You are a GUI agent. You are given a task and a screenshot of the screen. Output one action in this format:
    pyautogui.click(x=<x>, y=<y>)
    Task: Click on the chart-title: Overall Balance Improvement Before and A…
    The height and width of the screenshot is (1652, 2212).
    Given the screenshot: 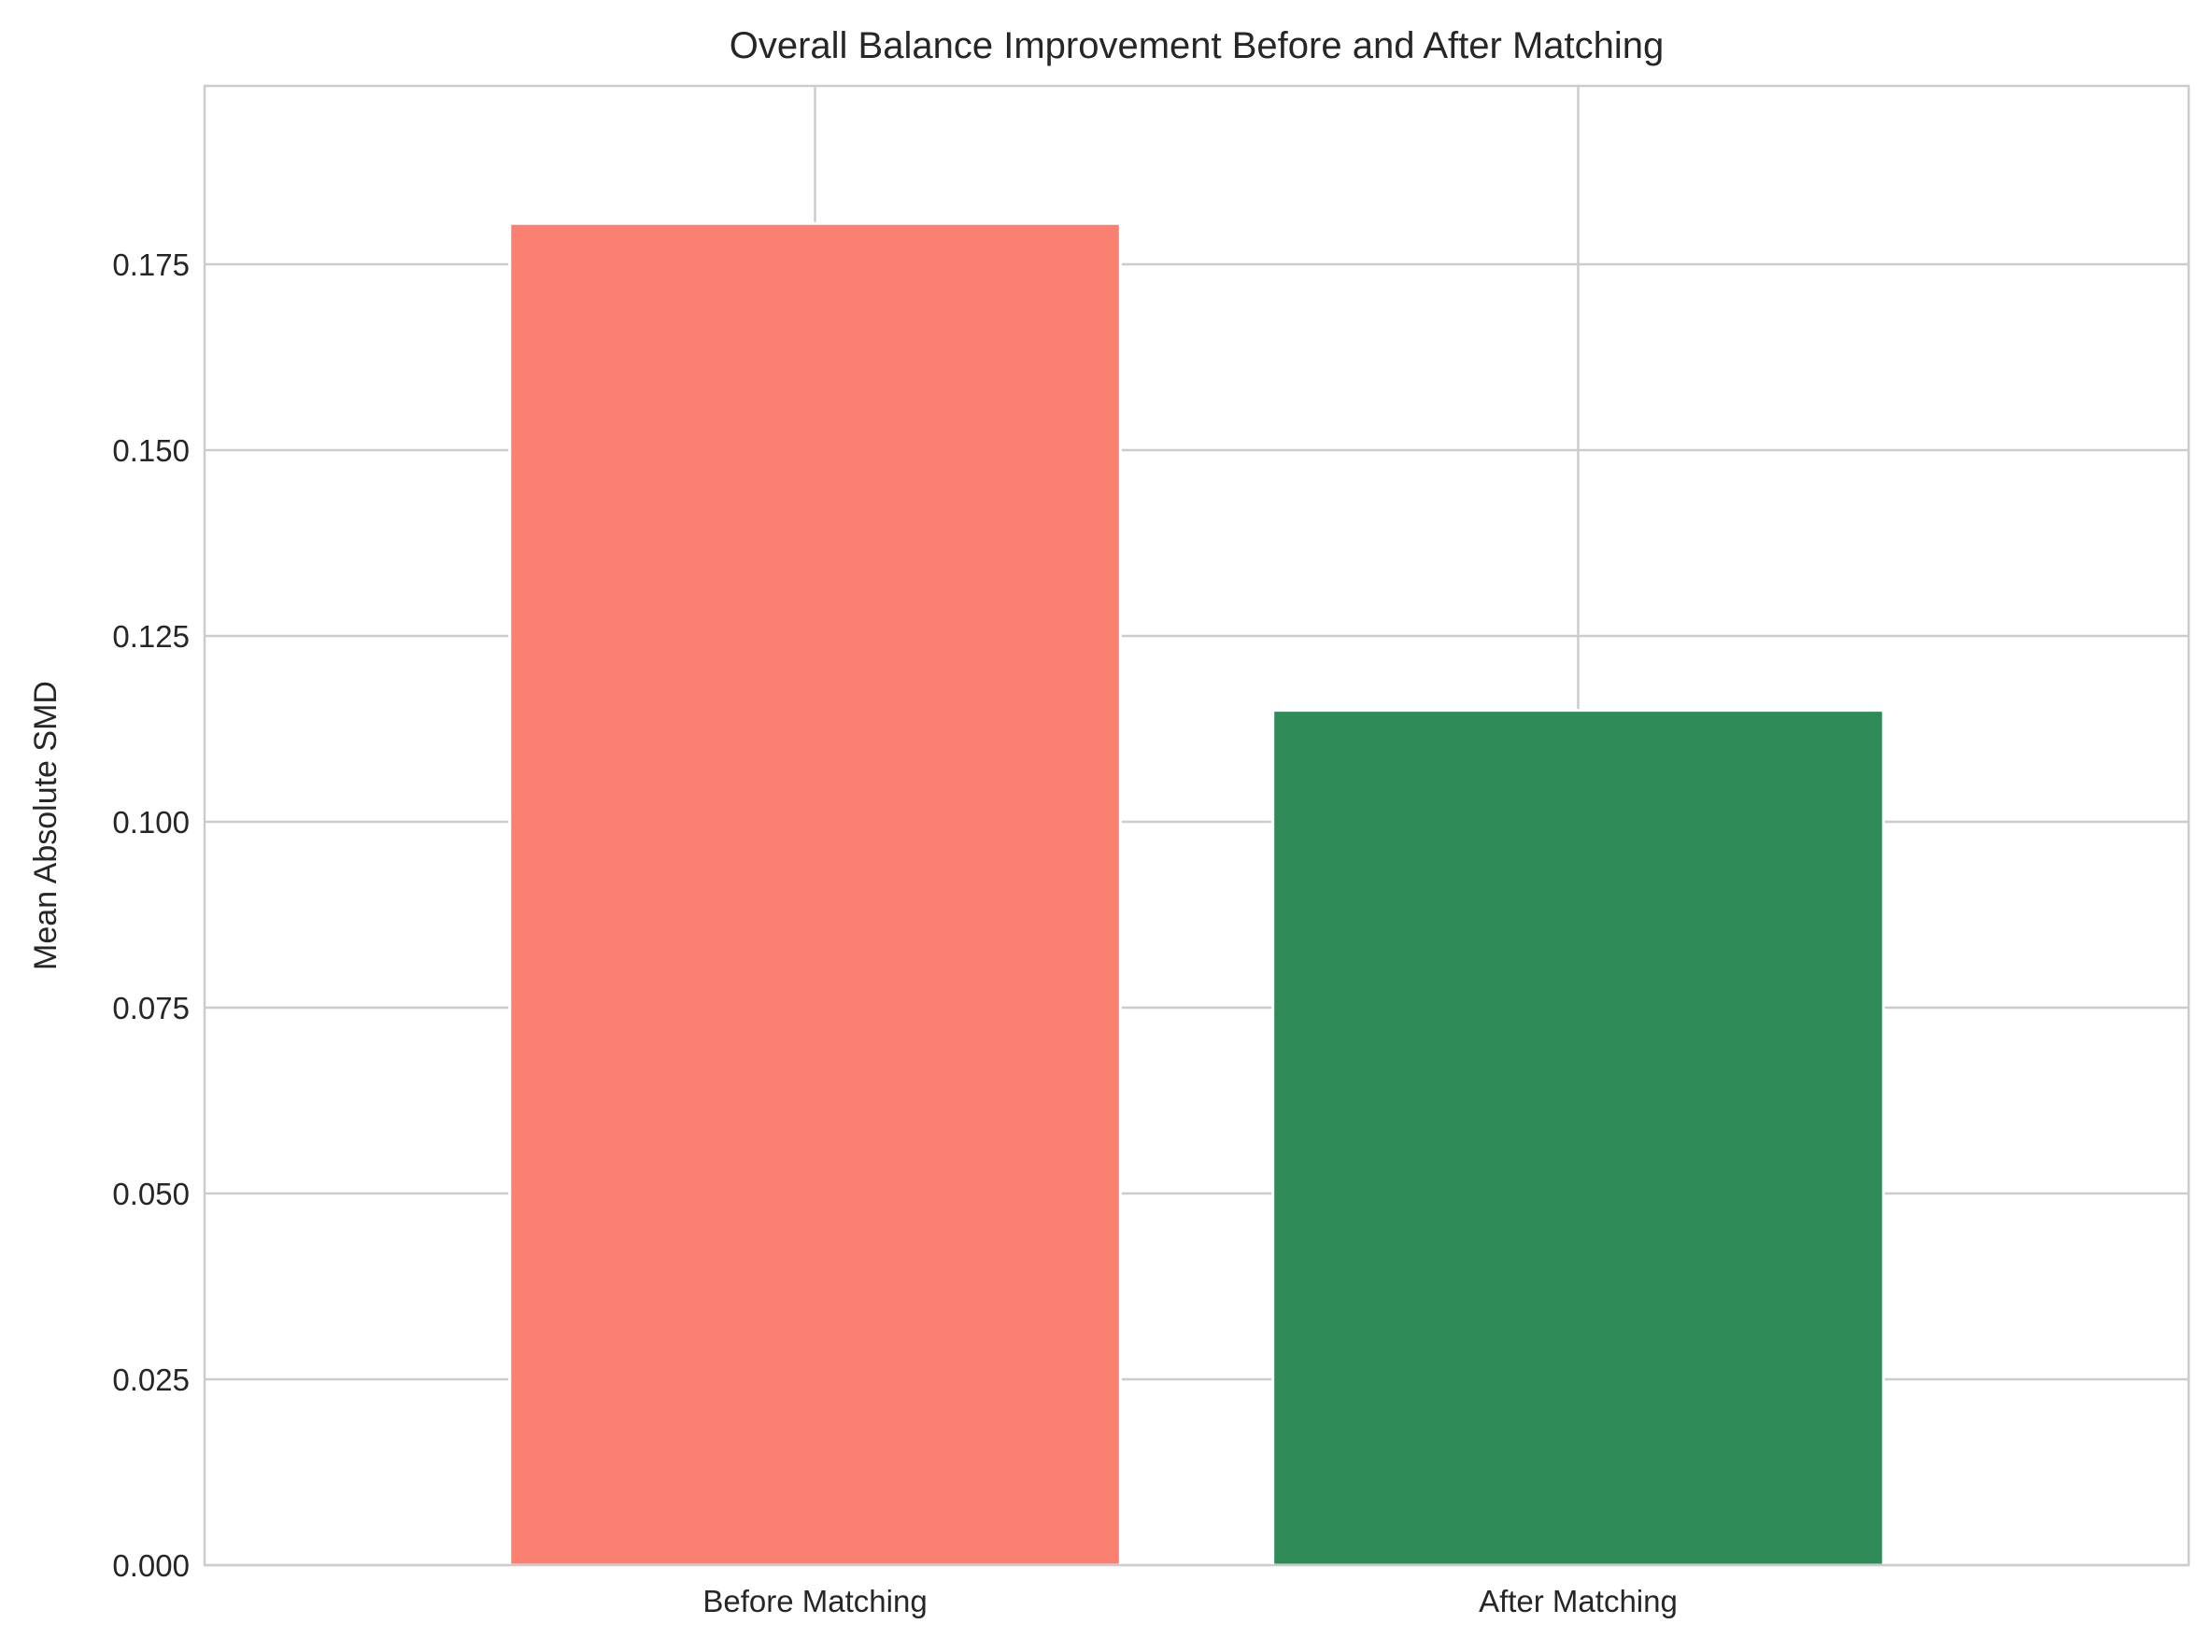 What is the action you would take?
    pyautogui.click(x=1197, y=45)
    